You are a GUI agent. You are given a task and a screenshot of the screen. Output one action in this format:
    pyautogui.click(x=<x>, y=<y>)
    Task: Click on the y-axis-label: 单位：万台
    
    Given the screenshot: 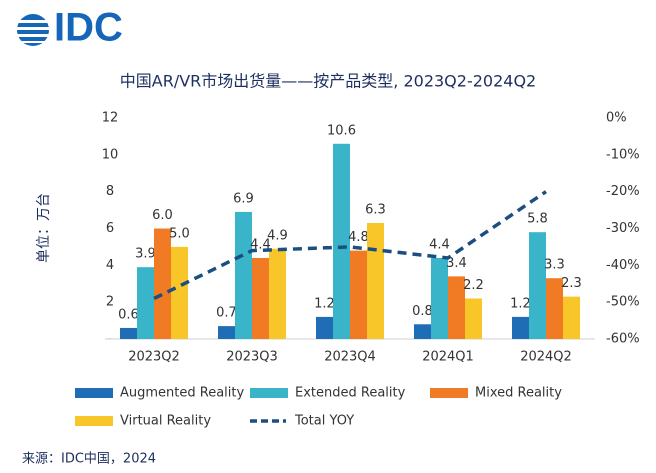 What is the action you would take?
    pyautogui.click(x=44, y=228)
    